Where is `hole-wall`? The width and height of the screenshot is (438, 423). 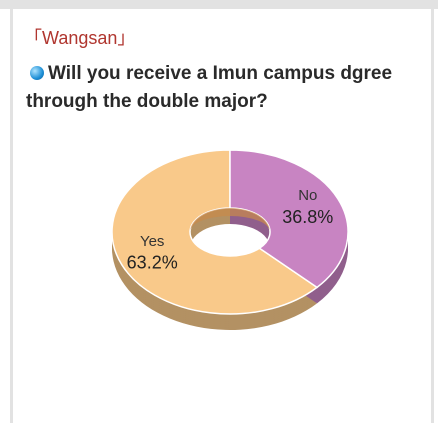
hole-wall is located at coordinates (230, 220).